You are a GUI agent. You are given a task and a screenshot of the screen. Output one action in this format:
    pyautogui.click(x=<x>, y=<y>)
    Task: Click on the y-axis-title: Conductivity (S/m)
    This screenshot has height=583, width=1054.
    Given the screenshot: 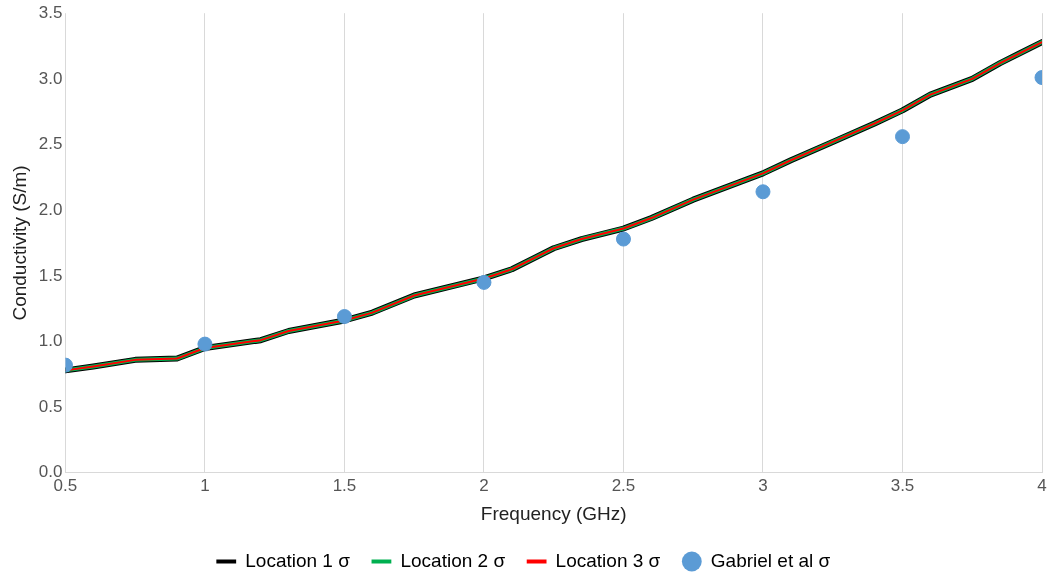 What is the action you would take?
    pyautogui.click(x=19, y=243)
    